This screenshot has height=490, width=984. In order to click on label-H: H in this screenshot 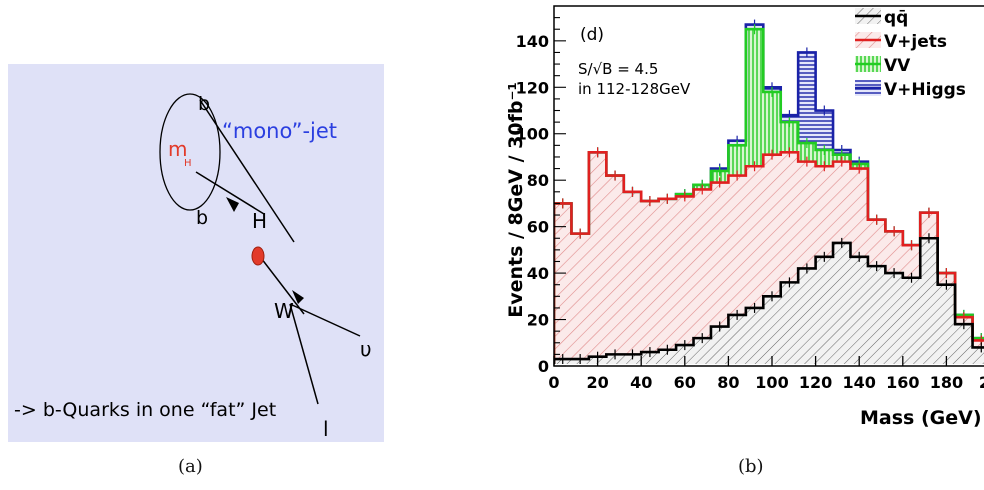, I will do `click(259, 221)`.